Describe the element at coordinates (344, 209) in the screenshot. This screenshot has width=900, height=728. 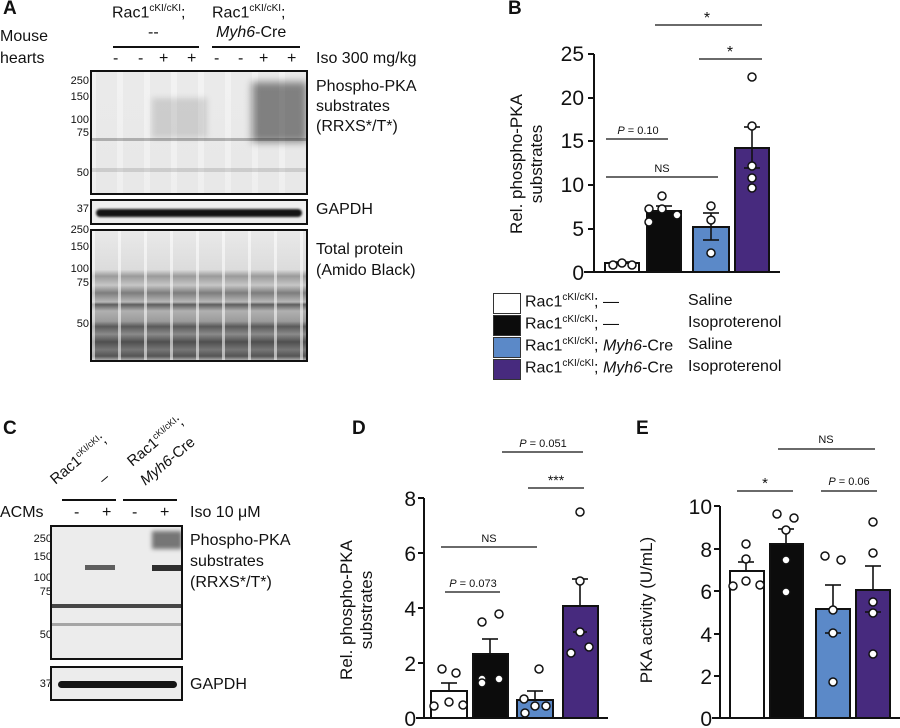
I see `blot-label-gapdh: GAPDH` at that location.